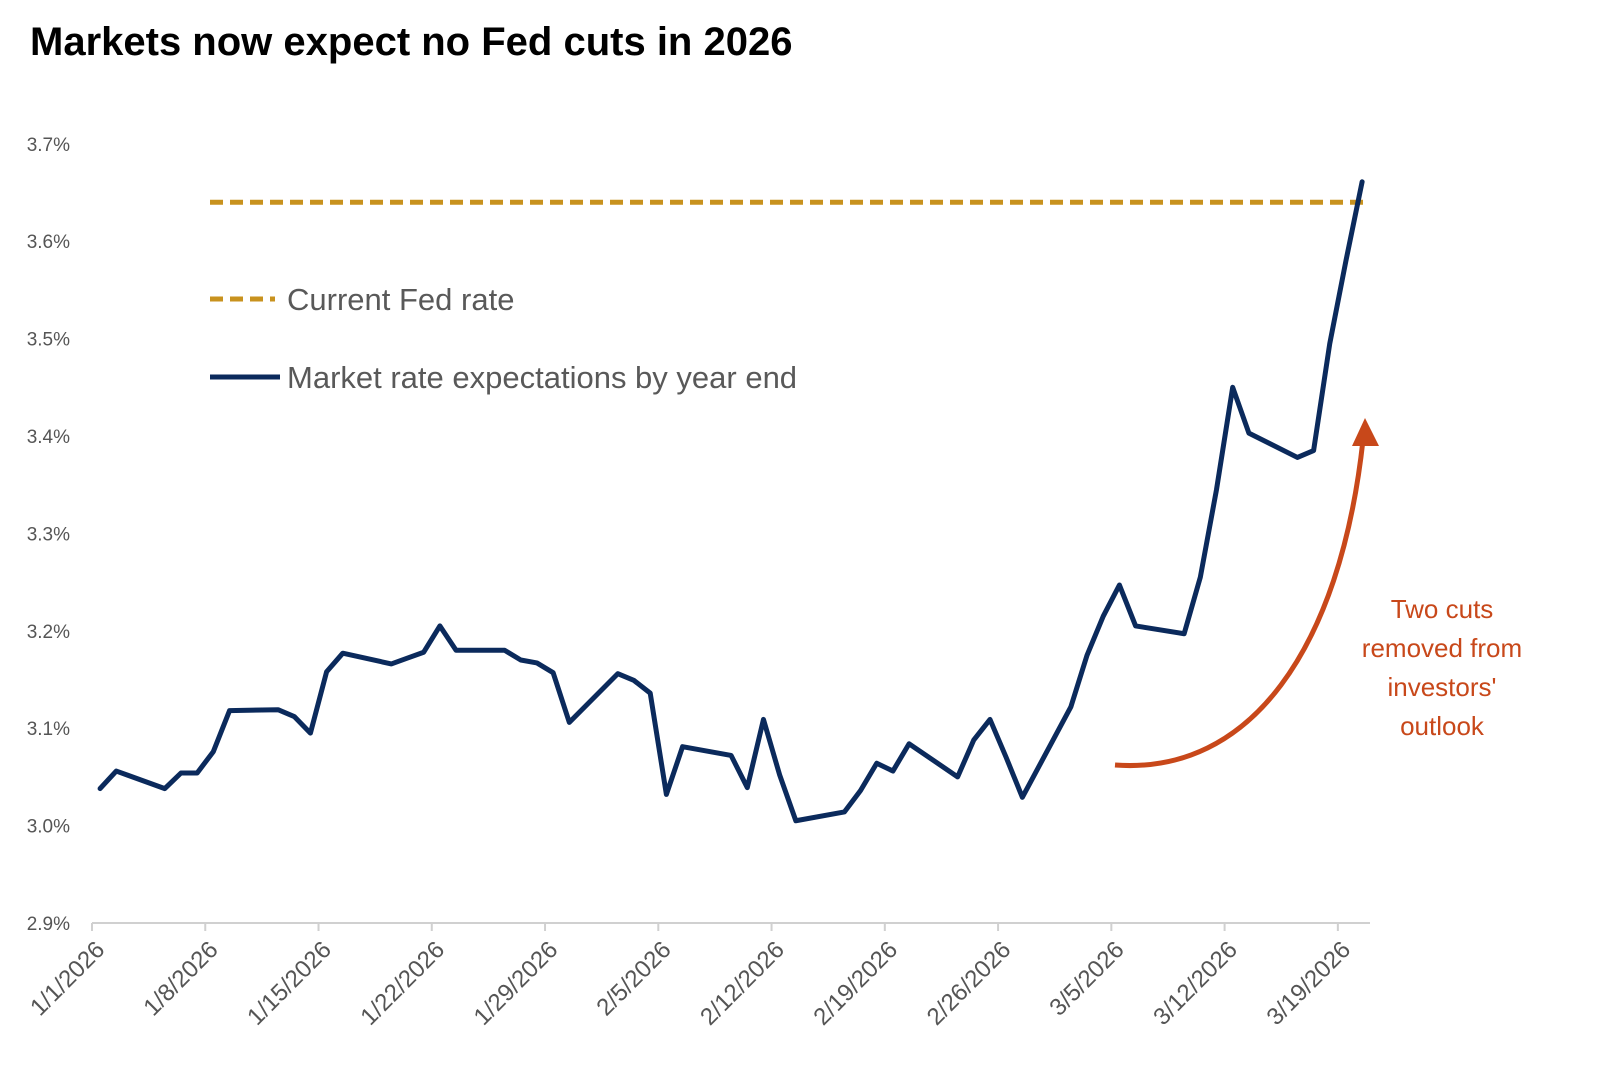 The width and height of the screenshot is (1600, 1092). I want to click on x-tick-label: 3/5/2026, so click(1086, 978).